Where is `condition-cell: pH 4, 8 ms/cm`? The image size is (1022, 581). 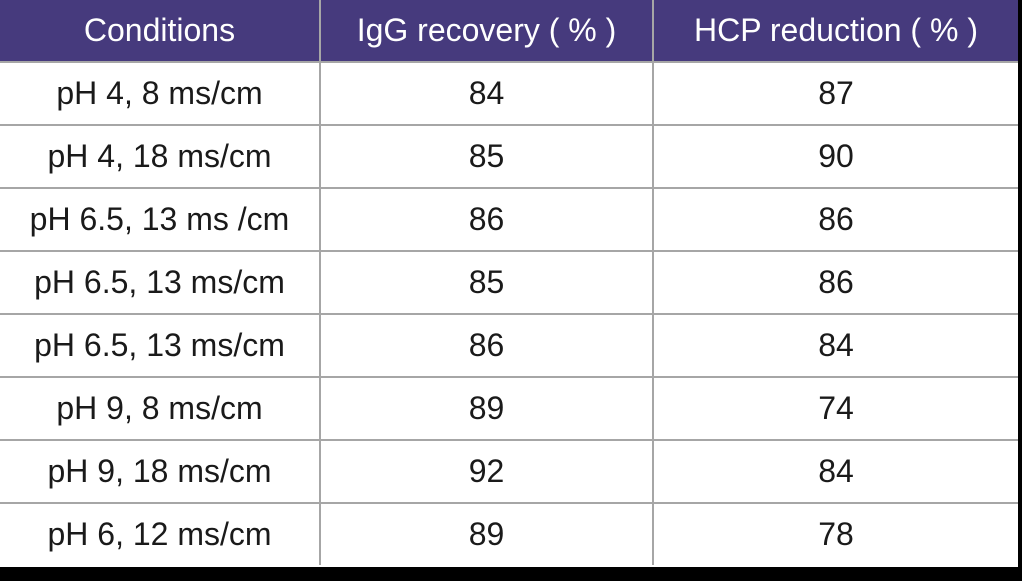
condition-cell: pH 4, 8 ms/cm is located at coordinates (160, 93).